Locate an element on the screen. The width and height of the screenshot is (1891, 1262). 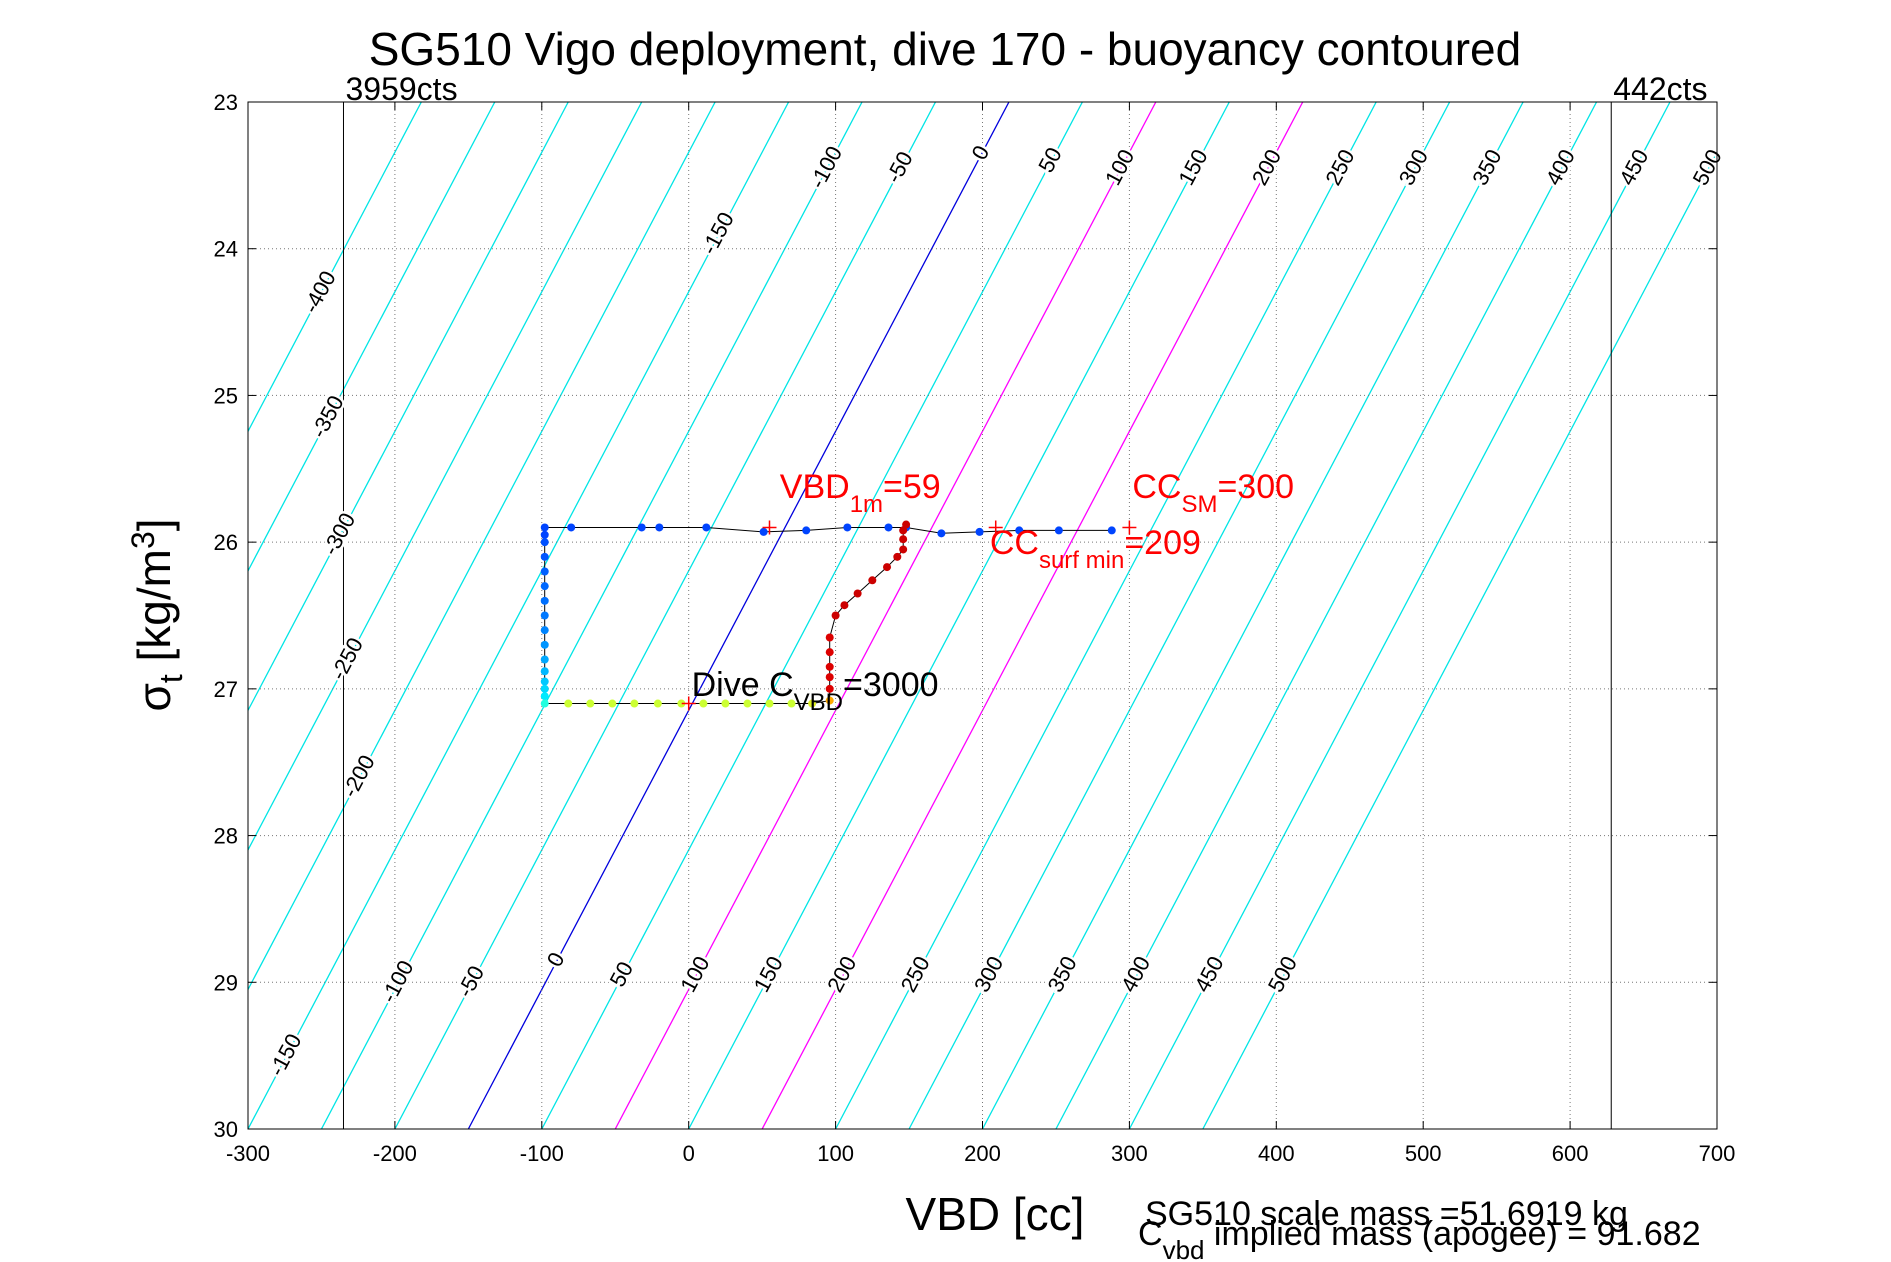
contour-line--300 is located at coordinates (408, 407).